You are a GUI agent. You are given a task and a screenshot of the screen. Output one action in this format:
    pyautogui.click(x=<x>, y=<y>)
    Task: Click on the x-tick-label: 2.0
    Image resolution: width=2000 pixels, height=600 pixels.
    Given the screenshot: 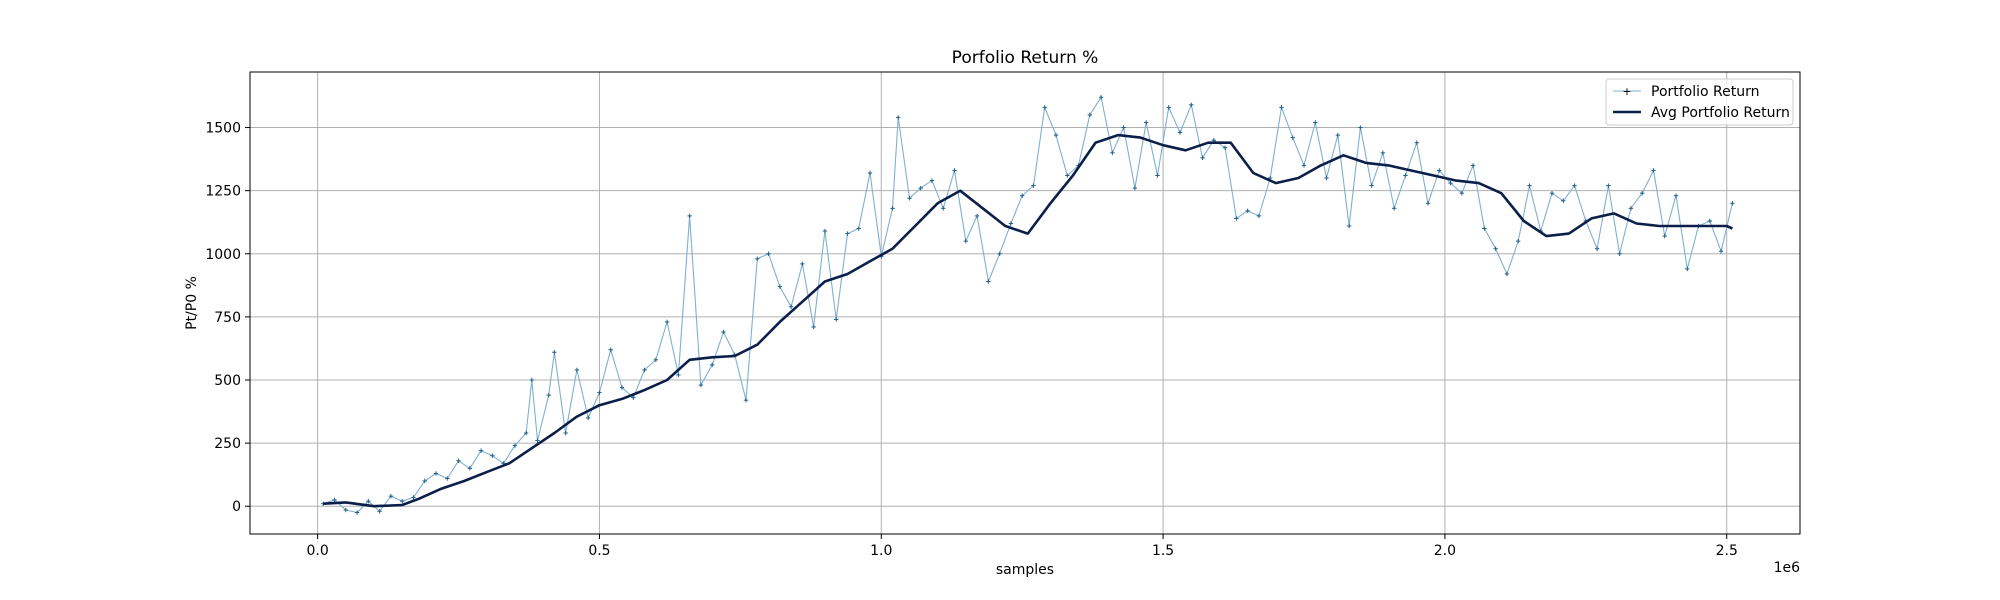 What is the action you would take?
    pyautogui.click(x=1445, y=551)
    